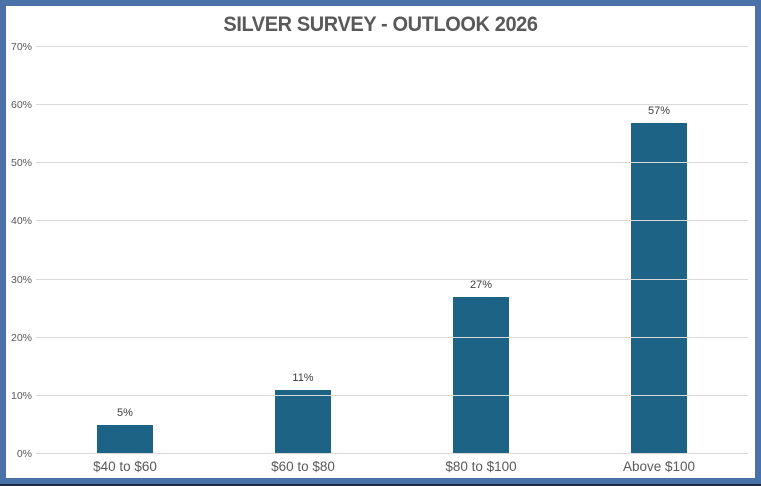 The width and height of the screenshot is (761, 486). Describe the element at coordinates (481, 466) in the screenshot. I see `x-category-label-3: $80 to $100` at that location.